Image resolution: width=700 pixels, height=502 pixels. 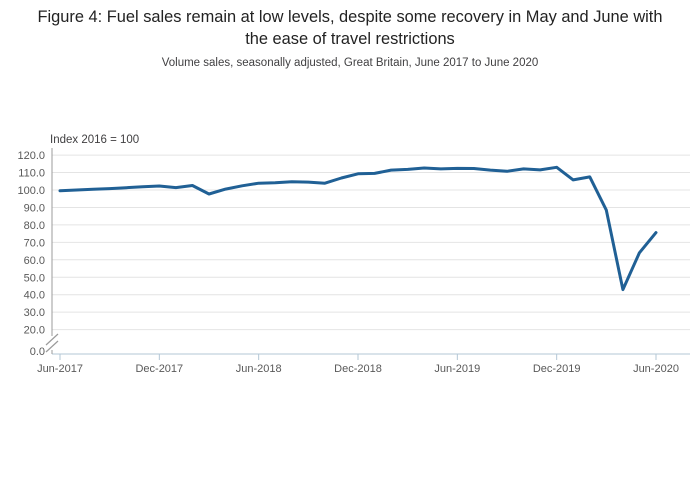 What do you see at coordinates (37, 352) in the screenshot?
I see `y-tick-label-zero: 0.0` at bounding box center [37, 352].